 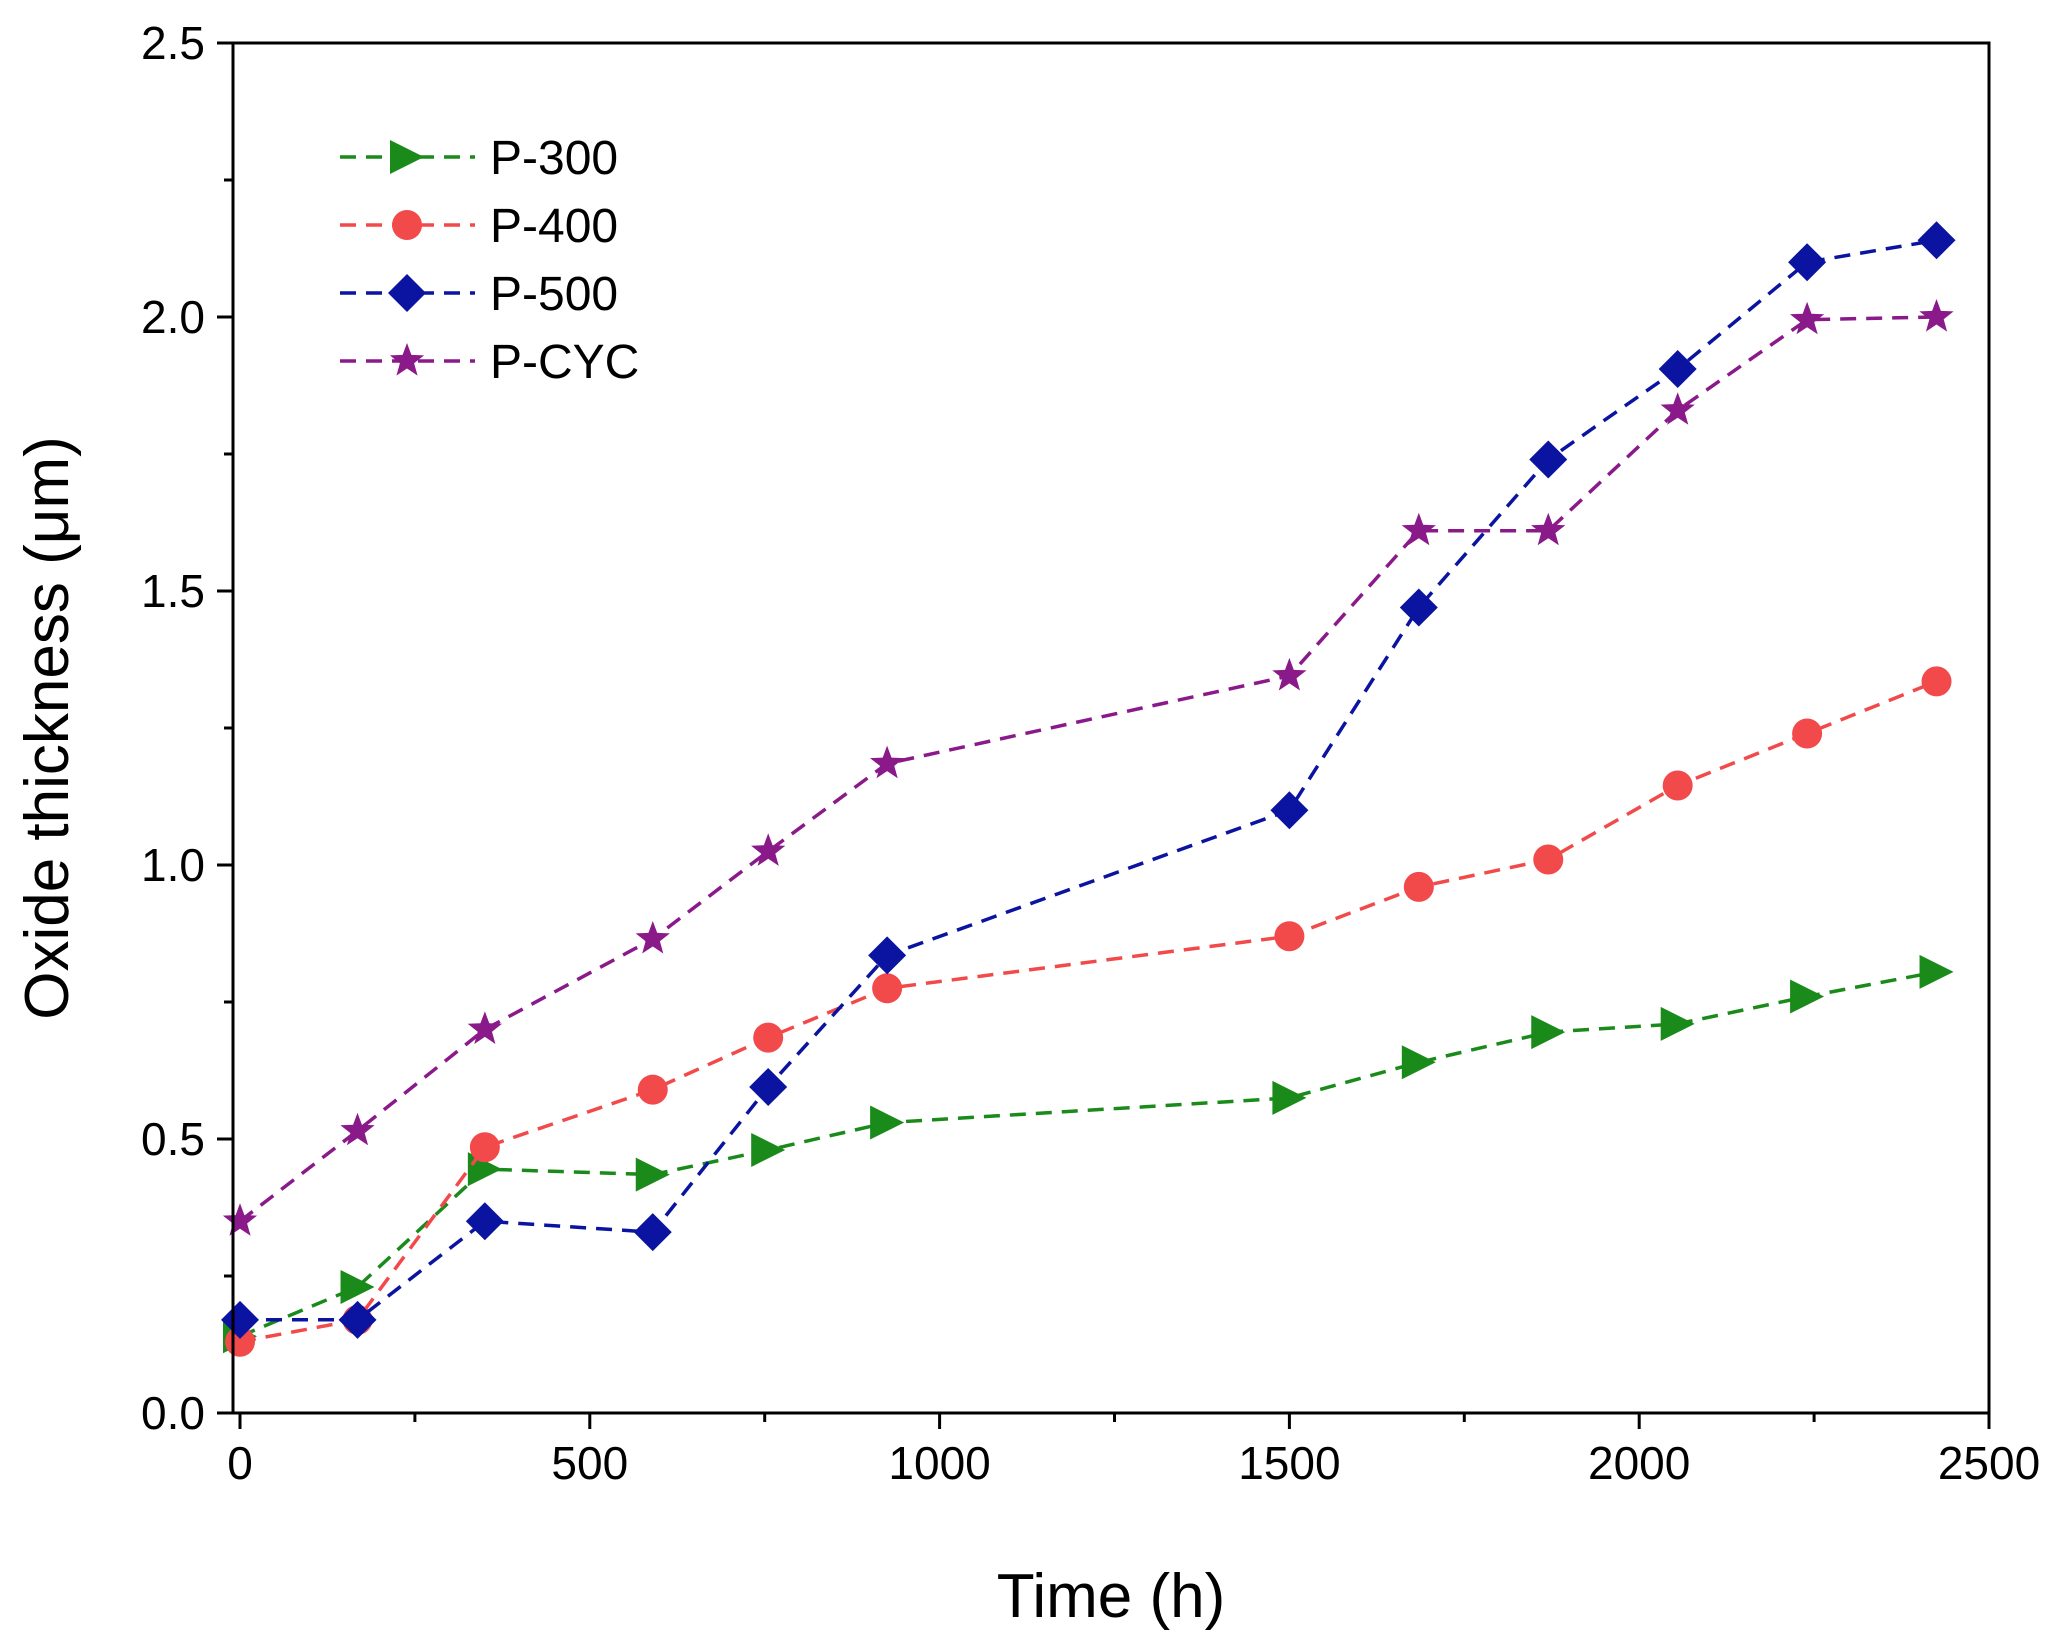 What do you see at coordinates (589, 1463) in the screenshot?
I see `x-tick-label: 500` at bounding box center [589, 1463].